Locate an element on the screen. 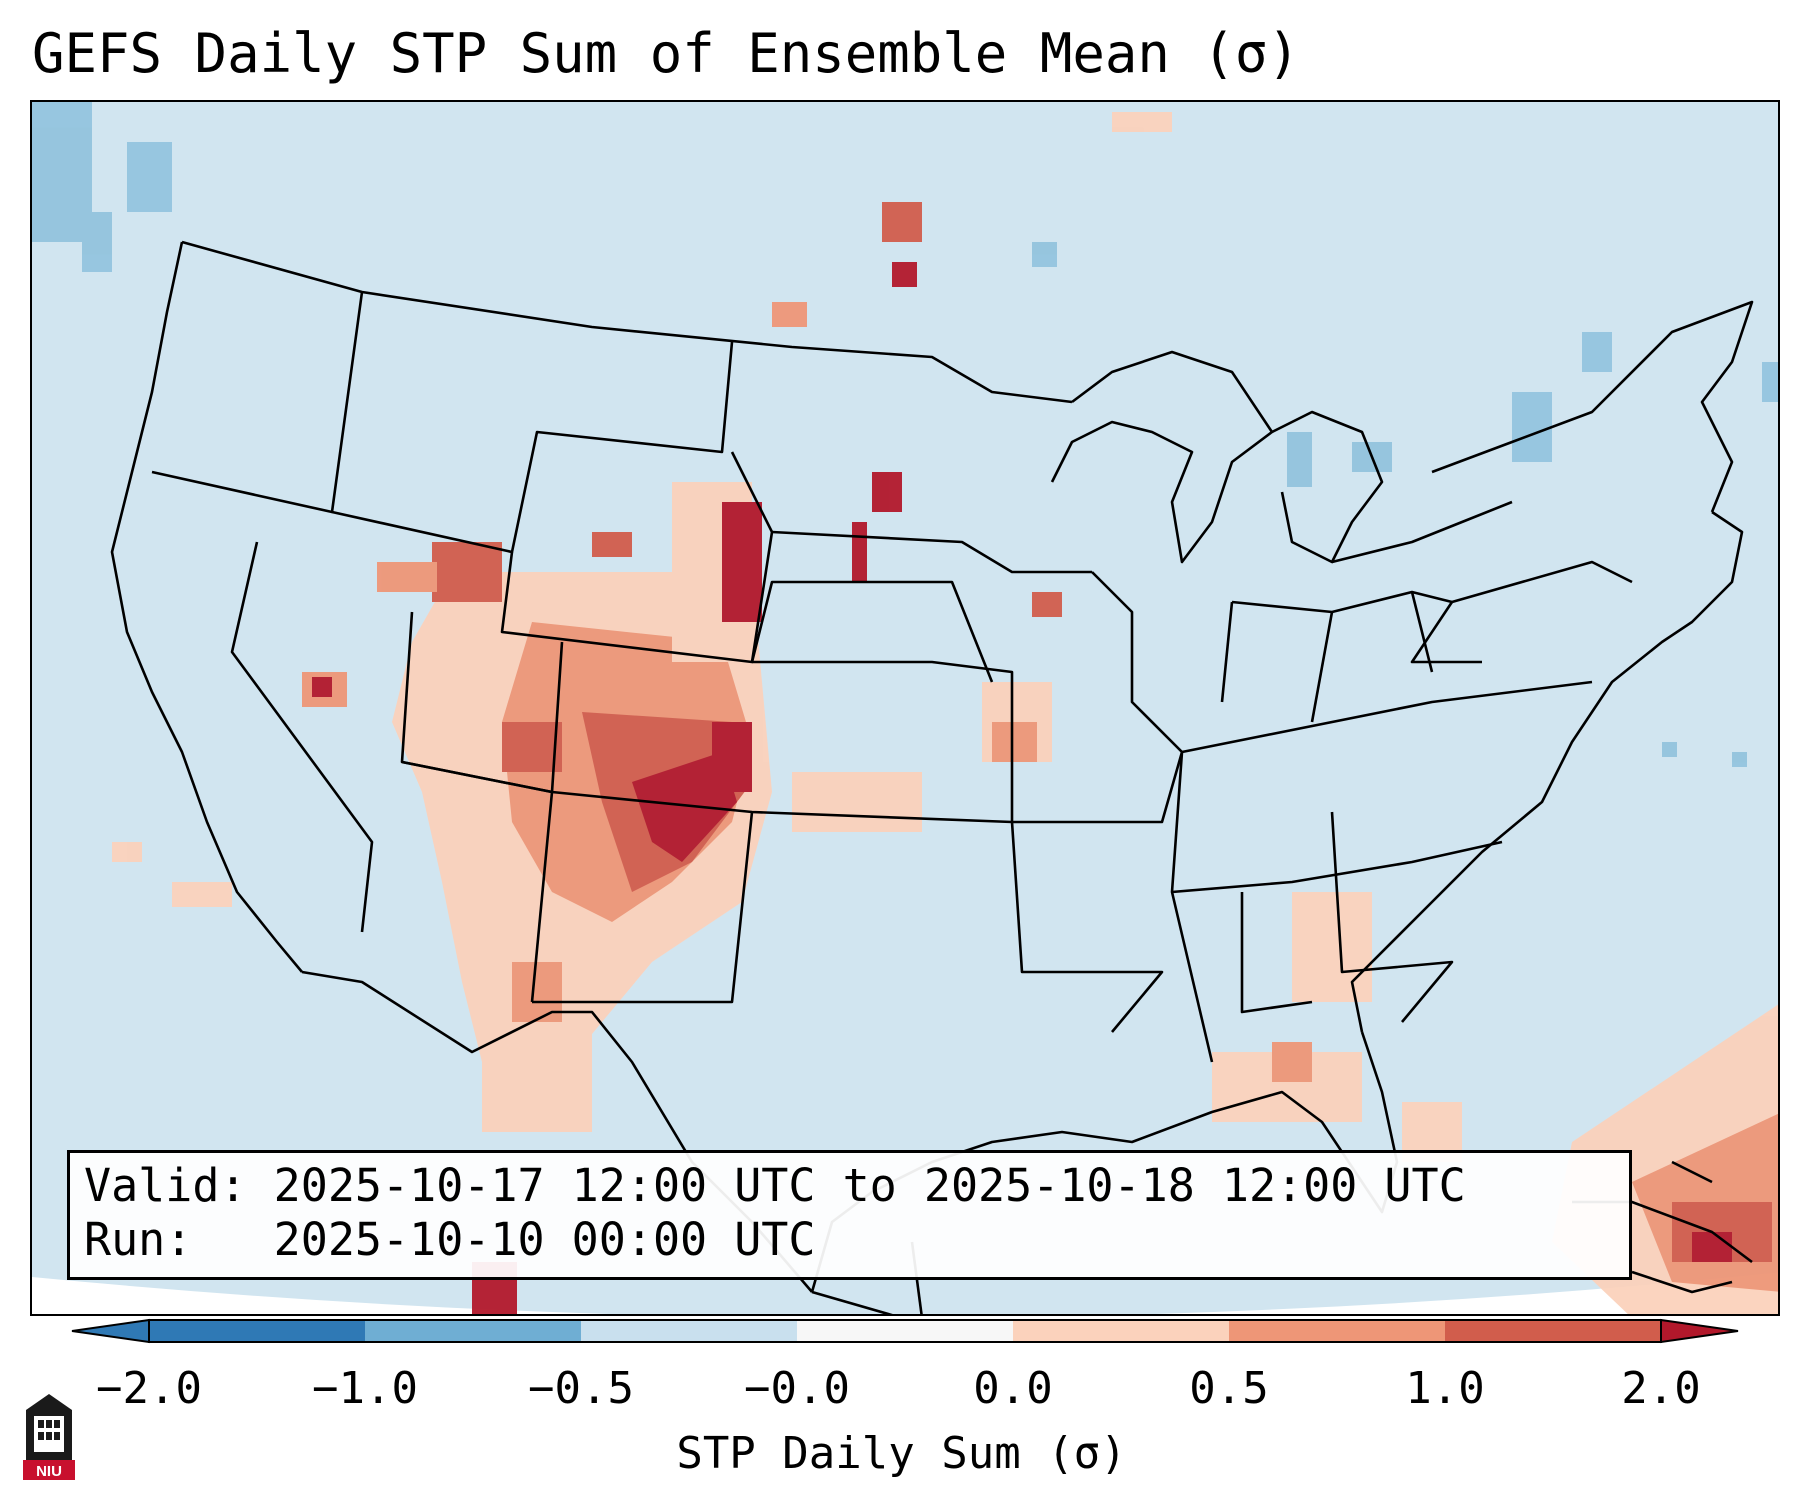 This screenshot has height=1506, width=1803. colorbar-extend-low is located at coordinates (110, 1331).